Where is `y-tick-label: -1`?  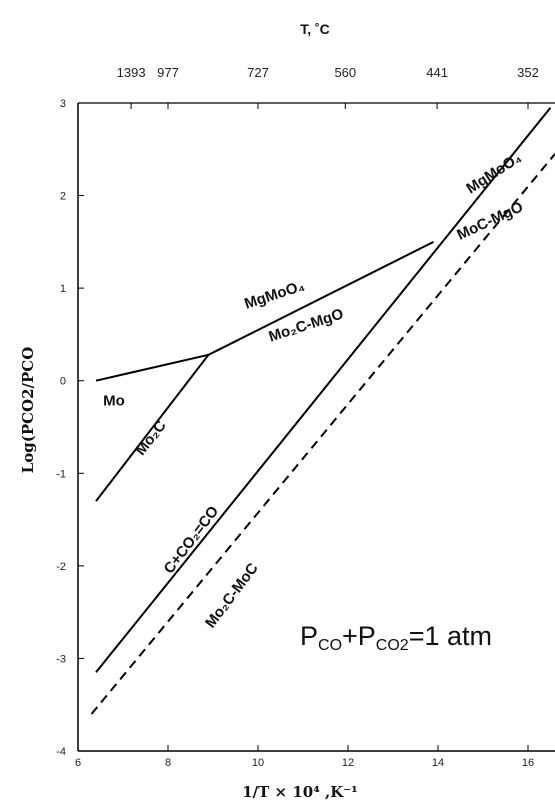 y-tick-label: -1 is located at coordinates (61, 474).